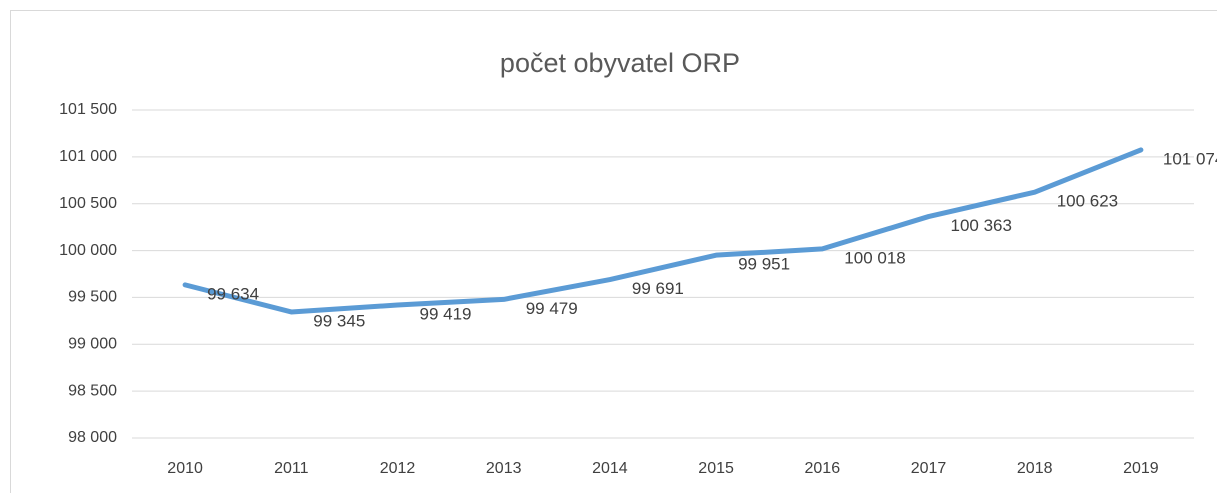  I want to click on data-label: 101 074, so click(1190, 158).